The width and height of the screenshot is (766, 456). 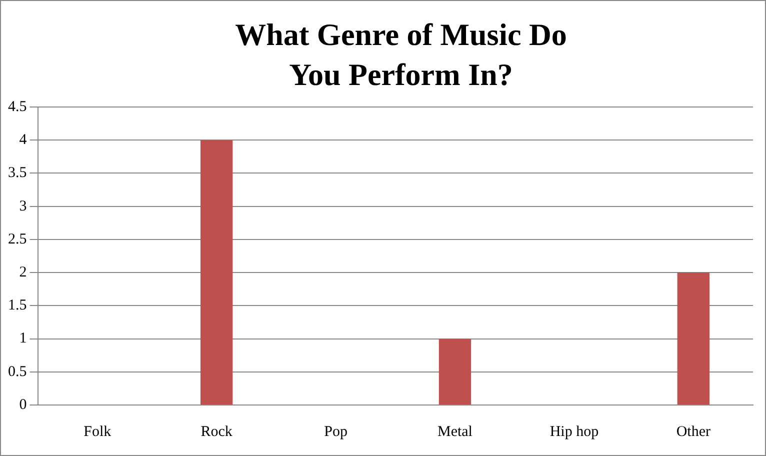 What do you see at coordinates (23, 140) in the screenshot?
I see `y-tick-label: 4` at bounding box center [23, 140].